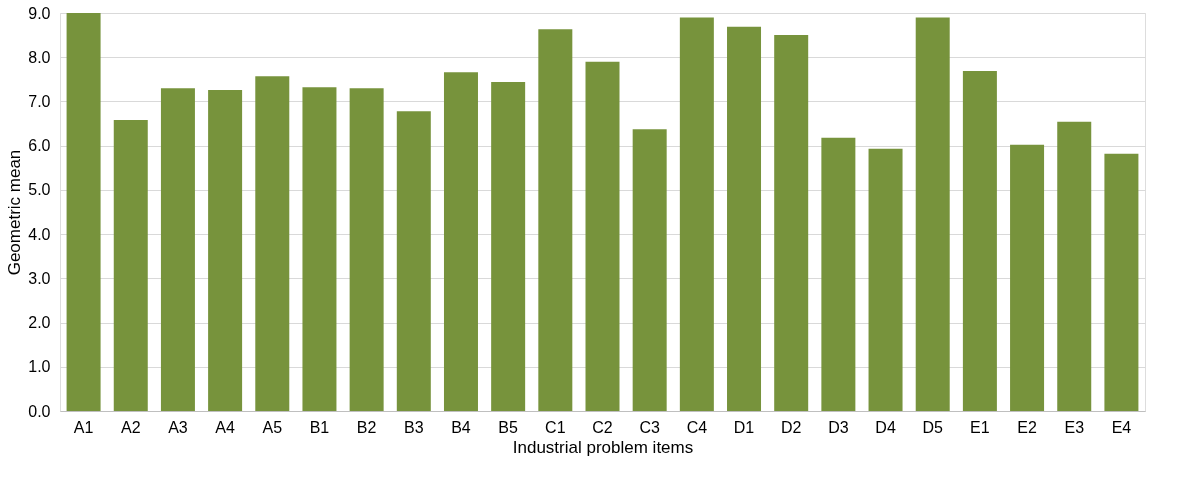 This screenshot has width=1177, height=501. What do you see at coordinates (838, 427) in the screenshot?
I see `x-tick-label: D3` at bounding box center [838, 427].